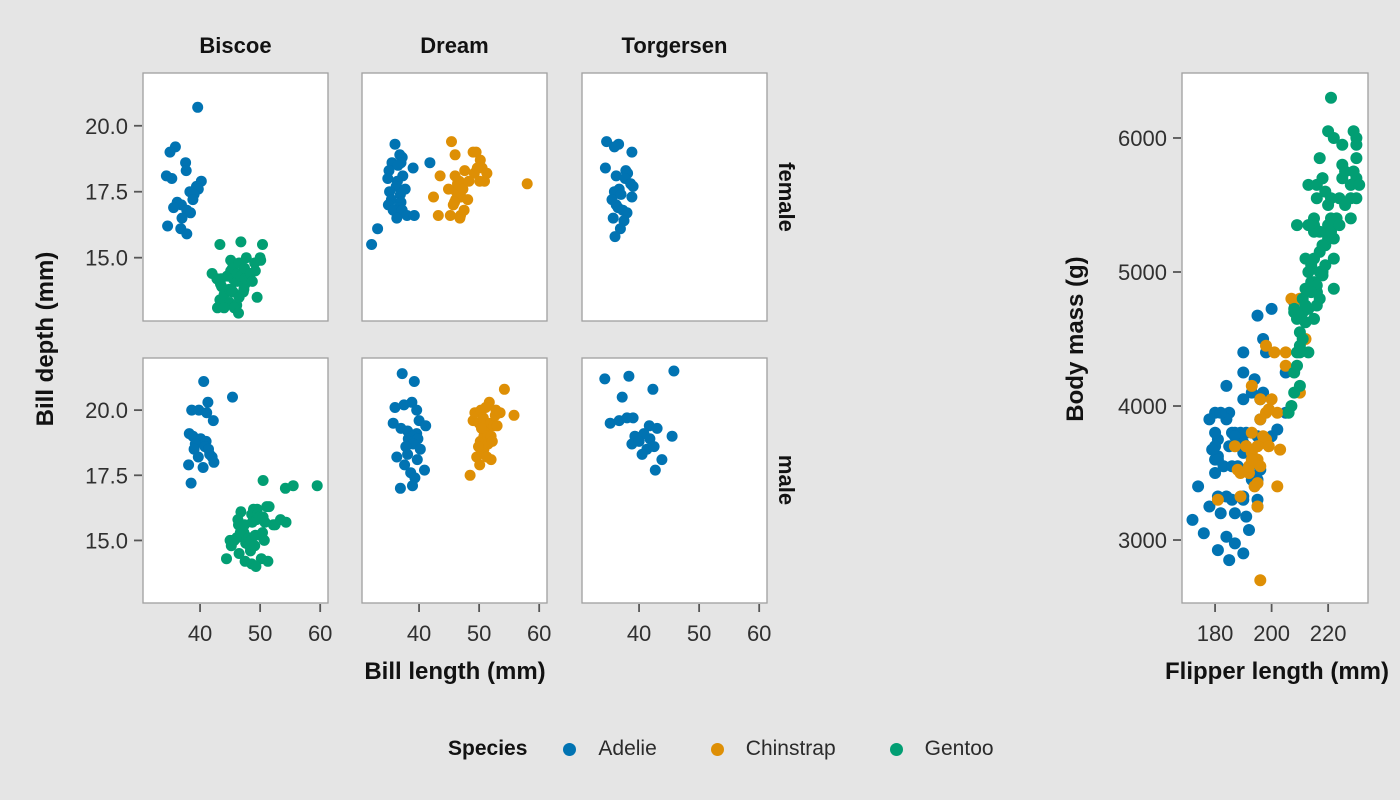 The width and height of the screenshot is (1400, 800). I want to click on facet-col-title-biscoe: Biscoe, so click(235, 45).